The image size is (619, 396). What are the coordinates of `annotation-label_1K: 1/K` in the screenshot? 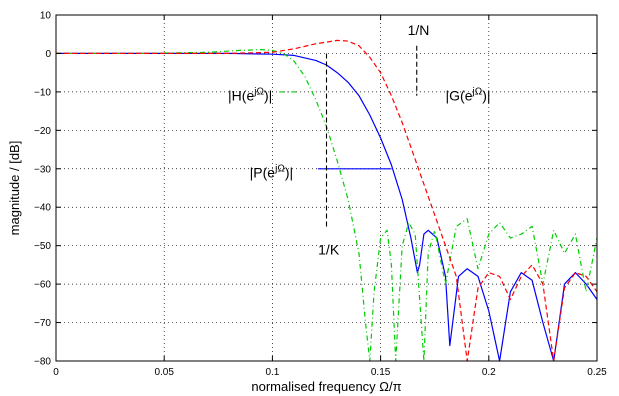 It's located at (329, 250).